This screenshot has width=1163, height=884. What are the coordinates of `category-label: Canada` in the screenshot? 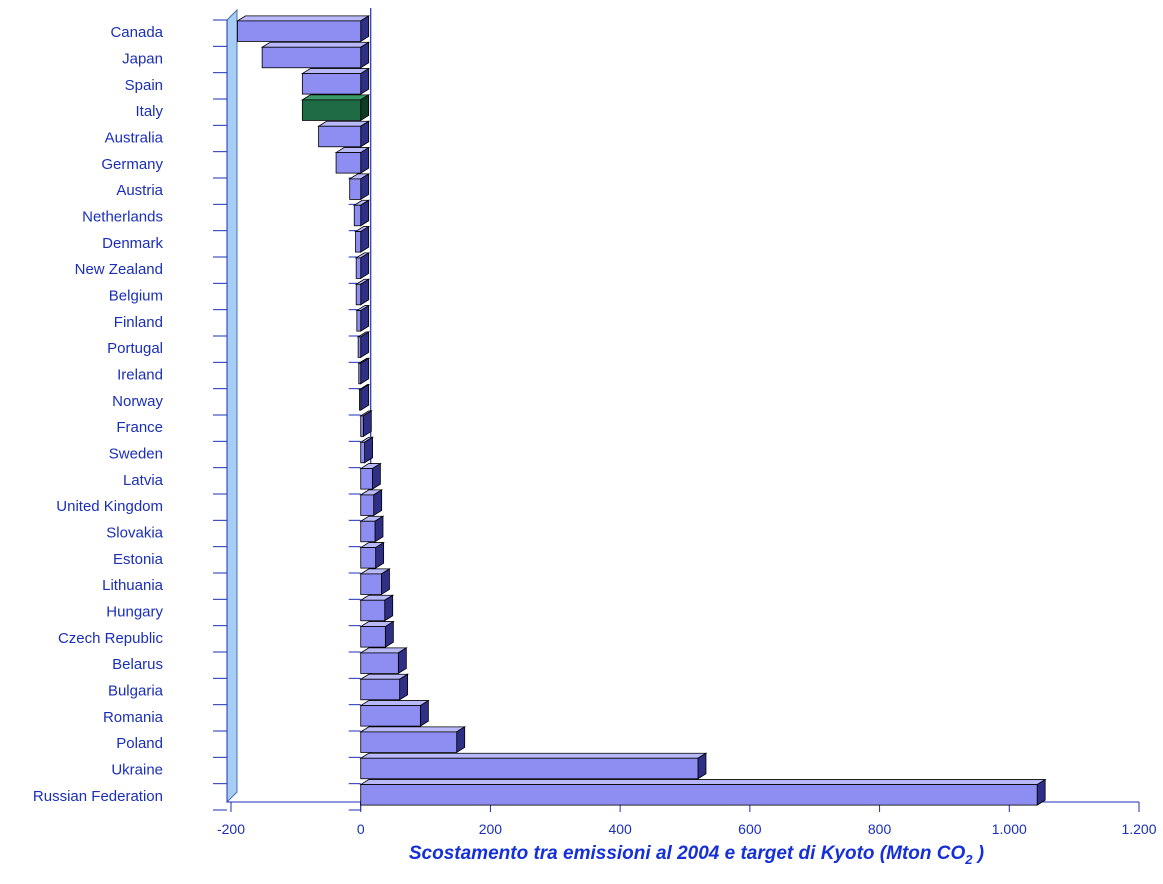 It's located at (136, 32).